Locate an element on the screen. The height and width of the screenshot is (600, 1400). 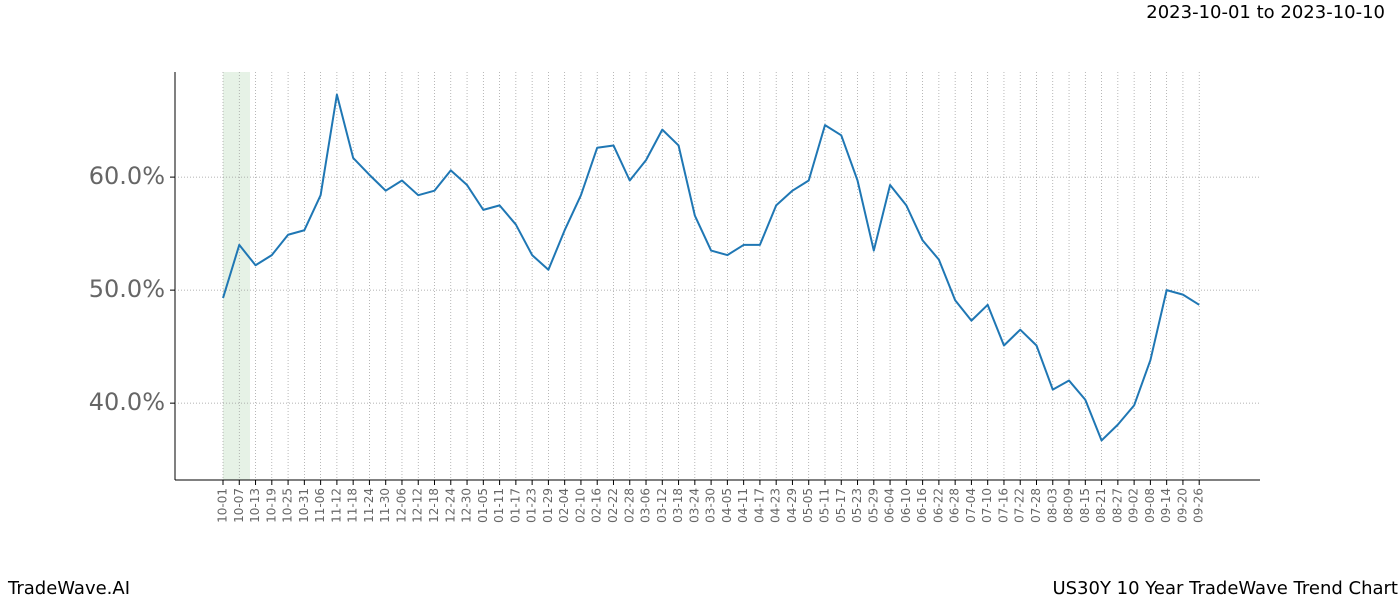
x-tick-label: 08-03 is located at coordinates (1052, 505).